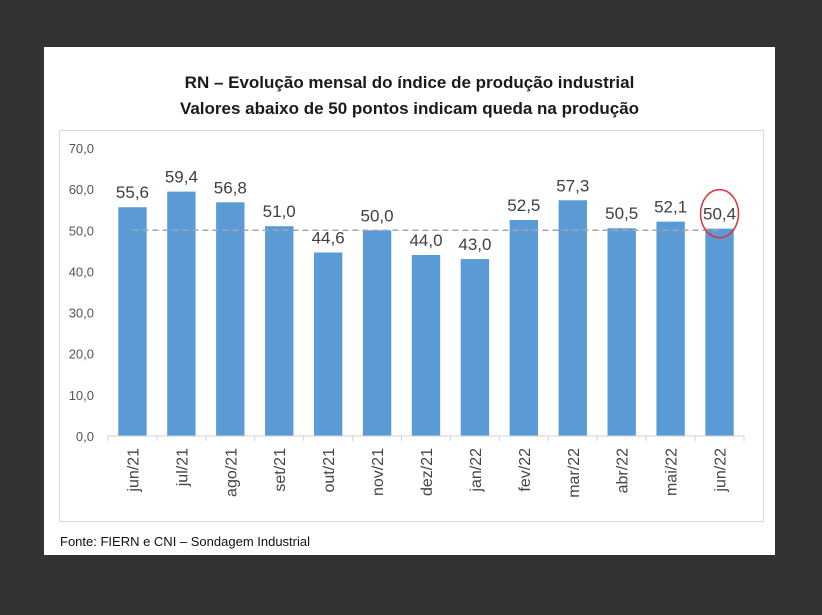  Describe the element at coordinates (474, 244) in the screenshot. I see `data-label: 43,0` at that location.